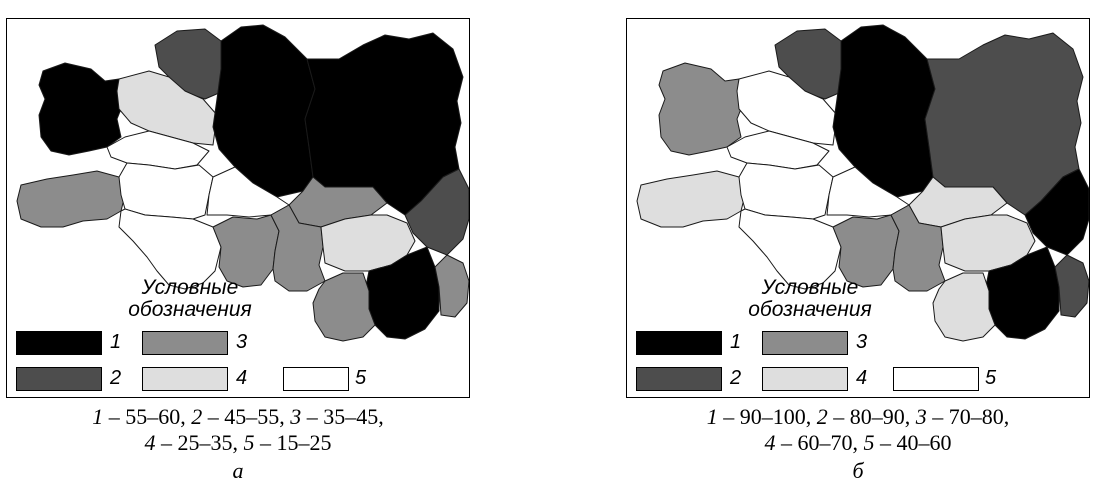 The width and height of the screenshot is (1102, 501). What do you see at coordinates (858, 442) in the screenshot?
I see `caption-line-2: 4 – 60–70, 5 – 40–60` at bounding box center [858, 442].